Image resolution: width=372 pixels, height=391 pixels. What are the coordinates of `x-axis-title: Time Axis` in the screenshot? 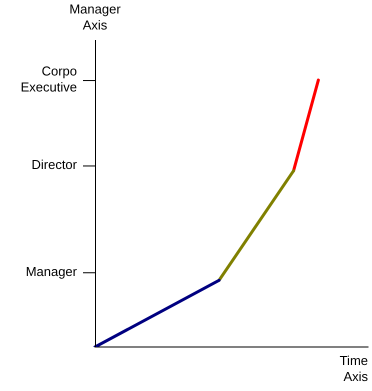 It's located at (353, 369).